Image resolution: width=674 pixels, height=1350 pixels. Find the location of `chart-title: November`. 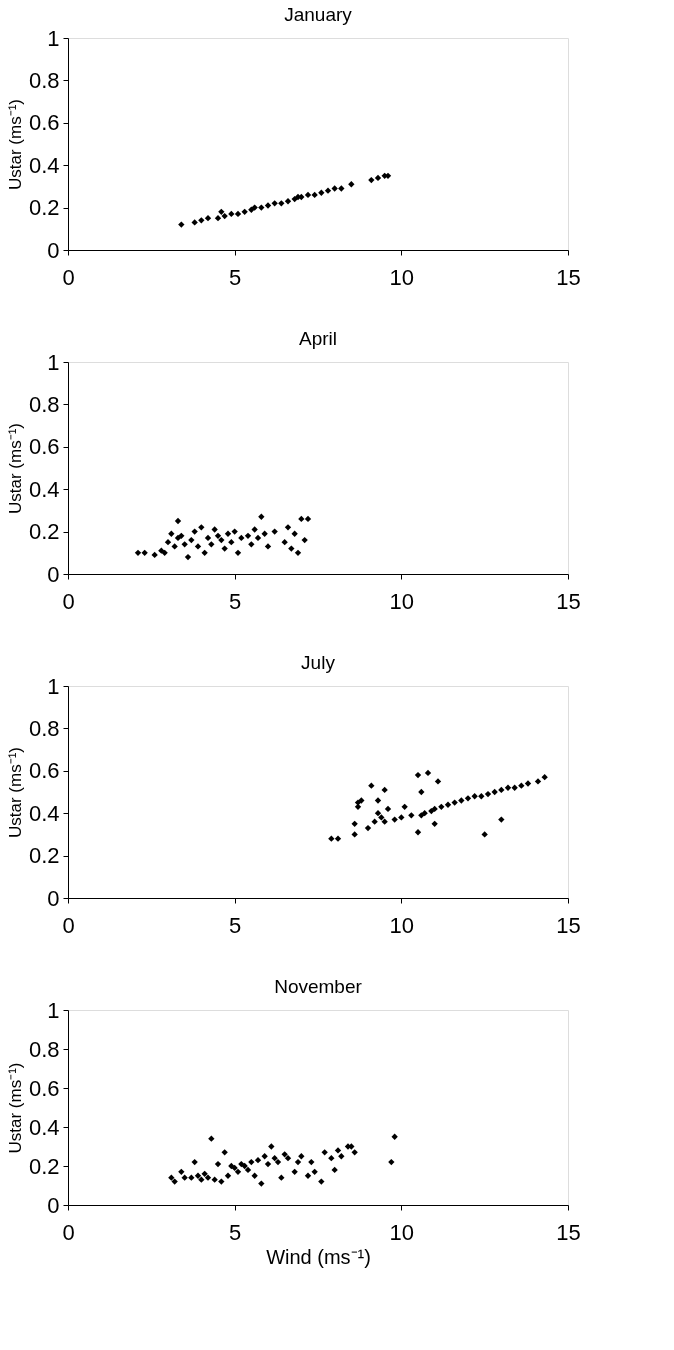

chart-title: November is located at coordinates (318, 986).